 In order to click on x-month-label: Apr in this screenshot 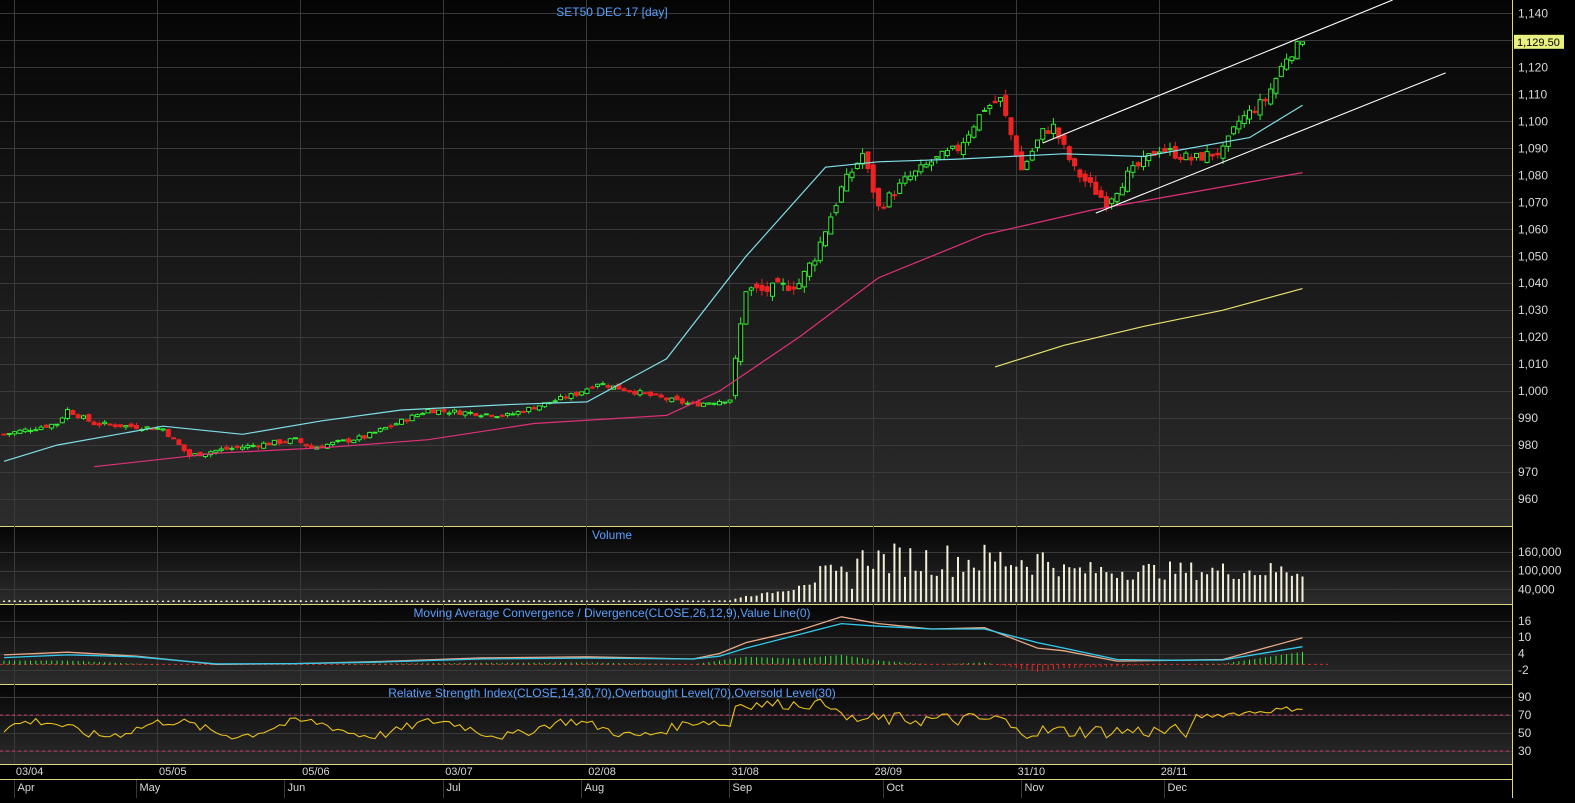, I will do `click(26, 788)`.